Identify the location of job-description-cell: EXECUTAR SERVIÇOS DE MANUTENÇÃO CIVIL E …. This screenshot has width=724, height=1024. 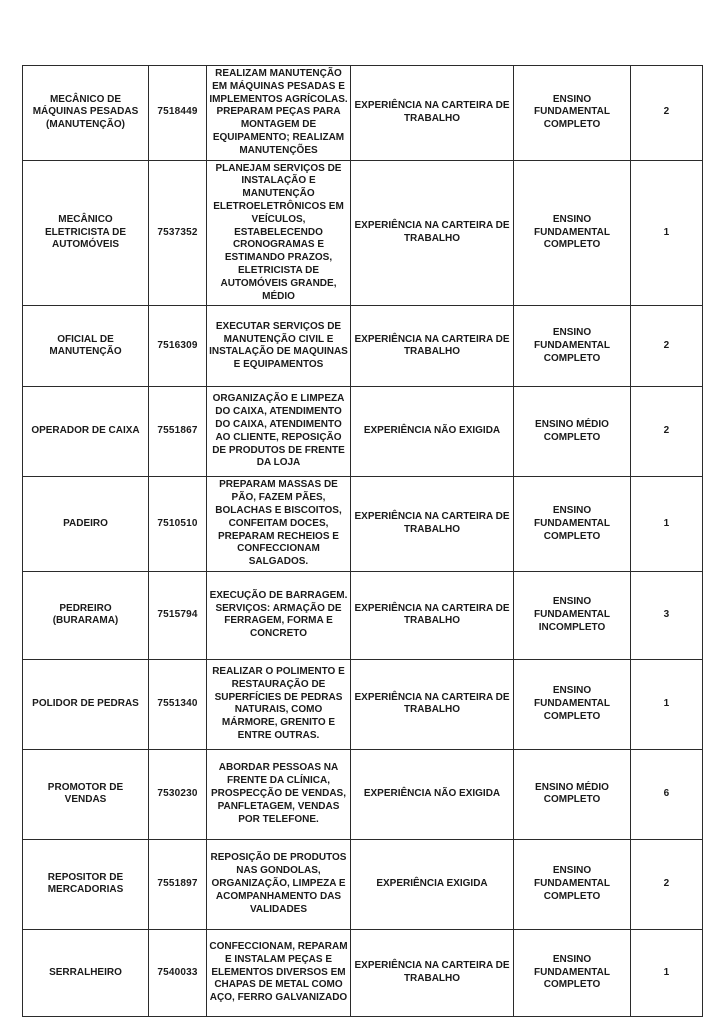
(278, 346).